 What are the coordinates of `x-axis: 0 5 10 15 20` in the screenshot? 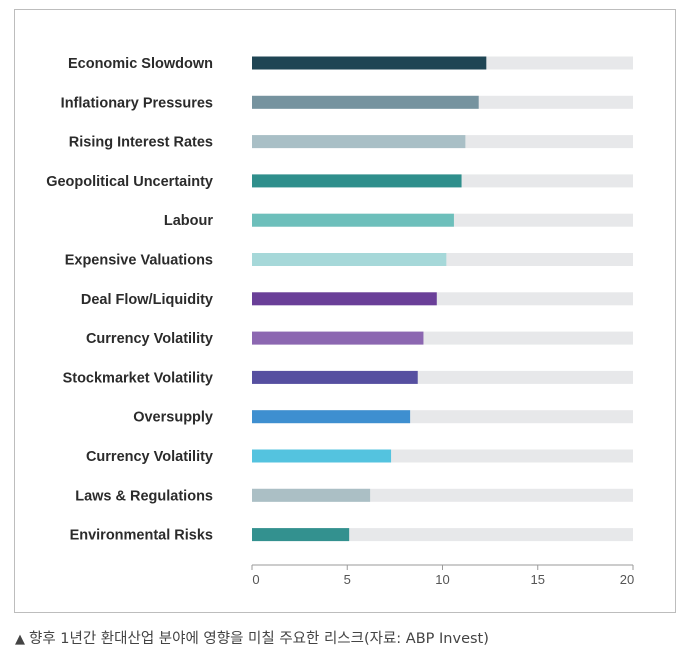 It's located at (442, 575).